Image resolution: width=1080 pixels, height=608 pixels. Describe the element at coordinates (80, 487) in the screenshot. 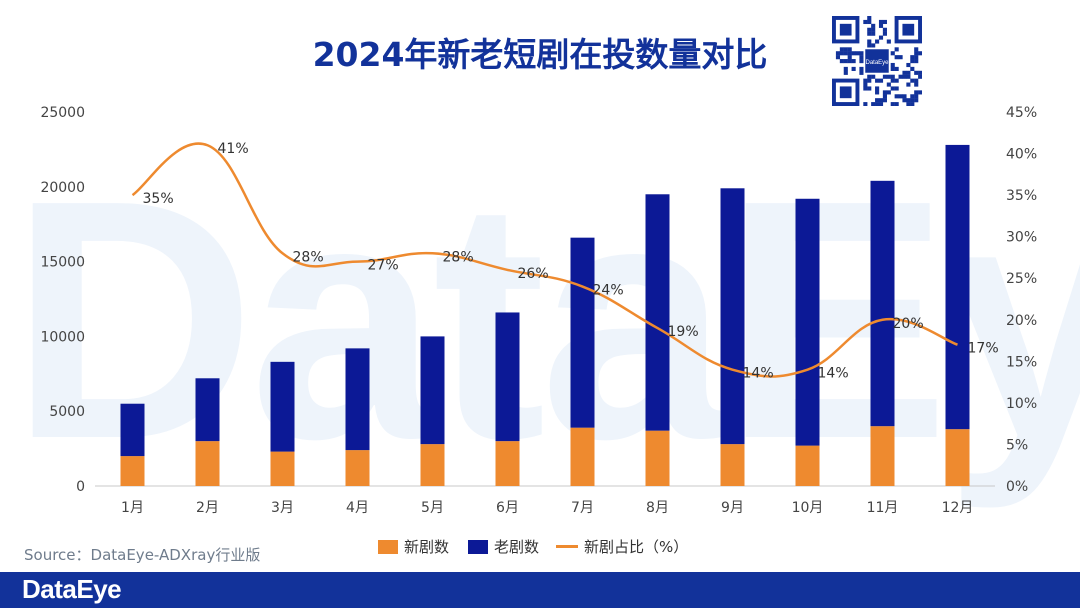

I see `y-left-tick-label: 0` at that location.